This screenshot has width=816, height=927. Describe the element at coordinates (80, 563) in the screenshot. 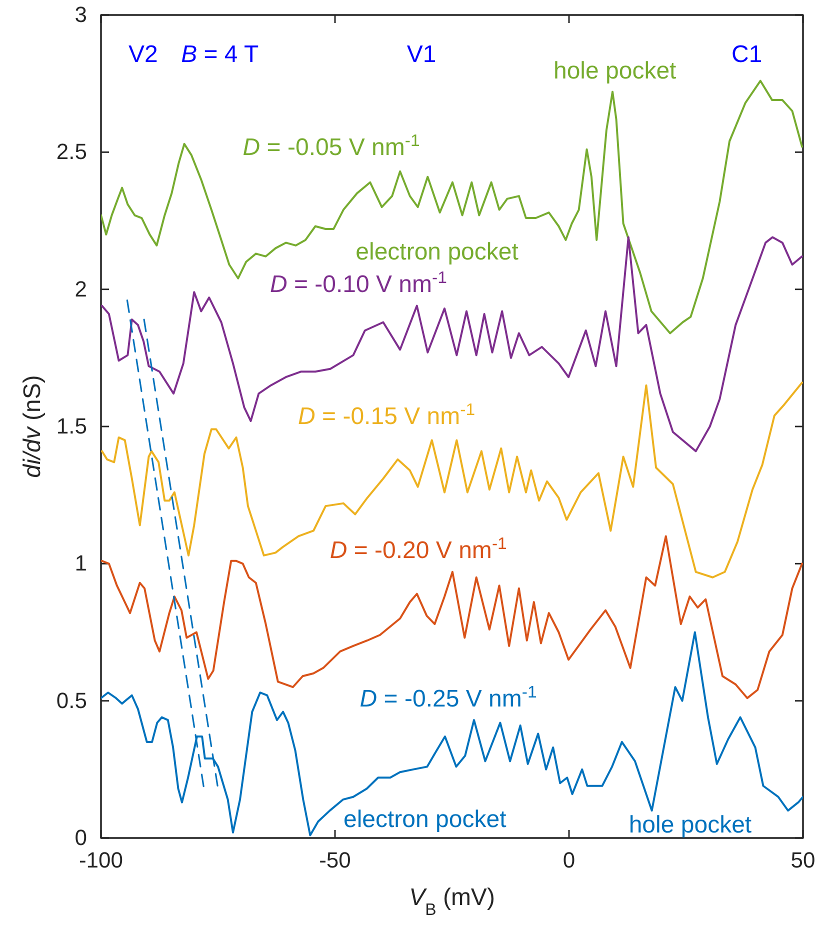

I see `y-tick-label: 1` at that location.